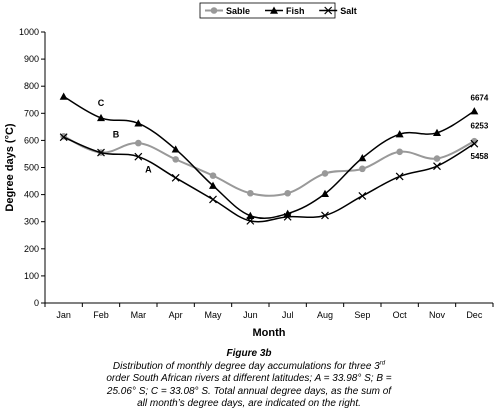  I want to click on figure-number: Figure 3b, so click(249, 353).